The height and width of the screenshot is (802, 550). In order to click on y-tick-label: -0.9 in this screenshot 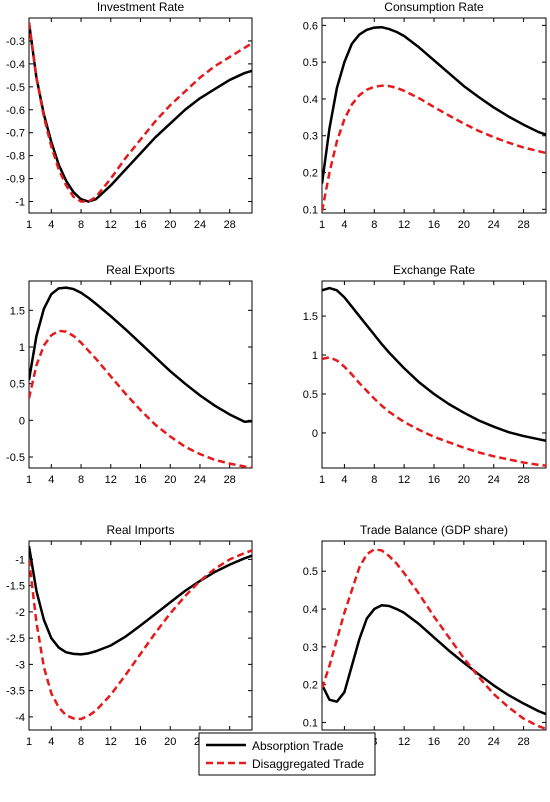, I will do `click(15, 180)`.